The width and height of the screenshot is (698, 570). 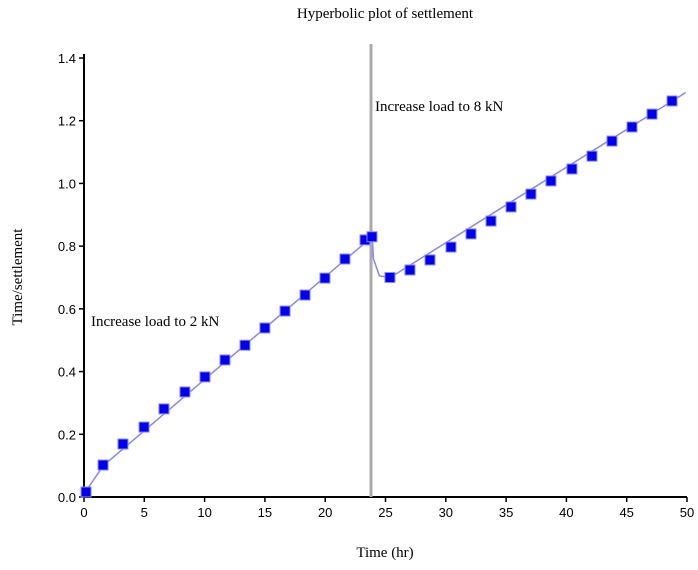 I want to click on x-tick-label: 40, so click(x=566, y=512).